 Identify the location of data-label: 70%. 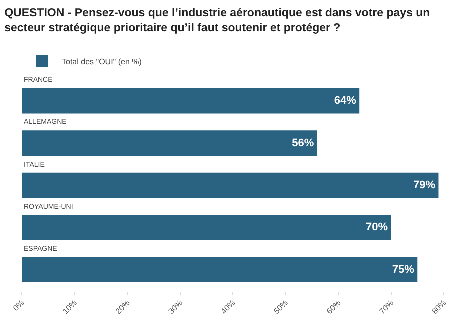
(377, 228).